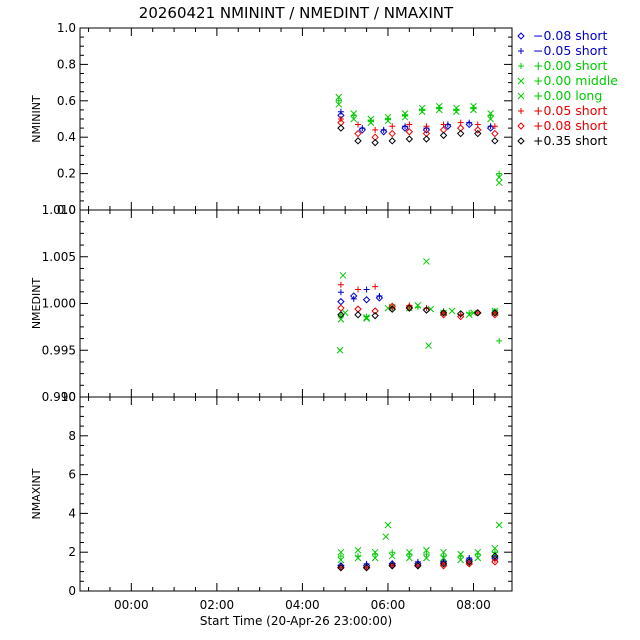 The image size is (640, 640). Describe the element at coordinates (36, 119) in the screenshot. I see `y-axis-label: NMININT` at that location.